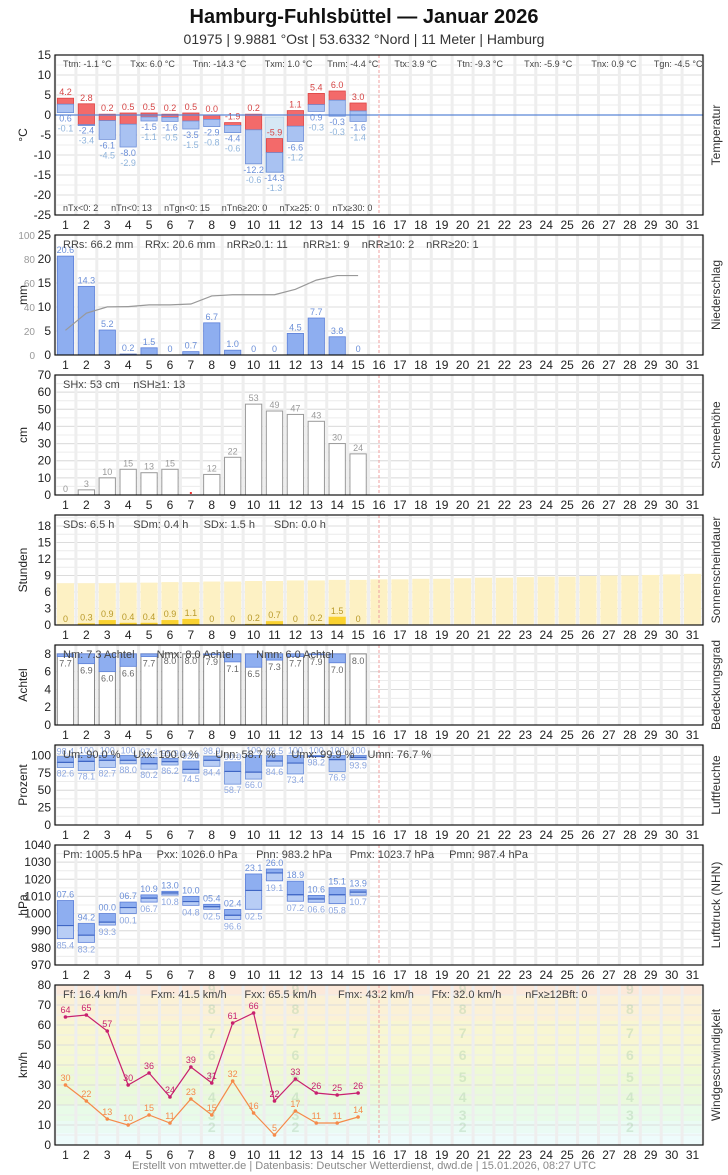  I want to click on humidity-bar: 100 78.1, so click(87, 763).